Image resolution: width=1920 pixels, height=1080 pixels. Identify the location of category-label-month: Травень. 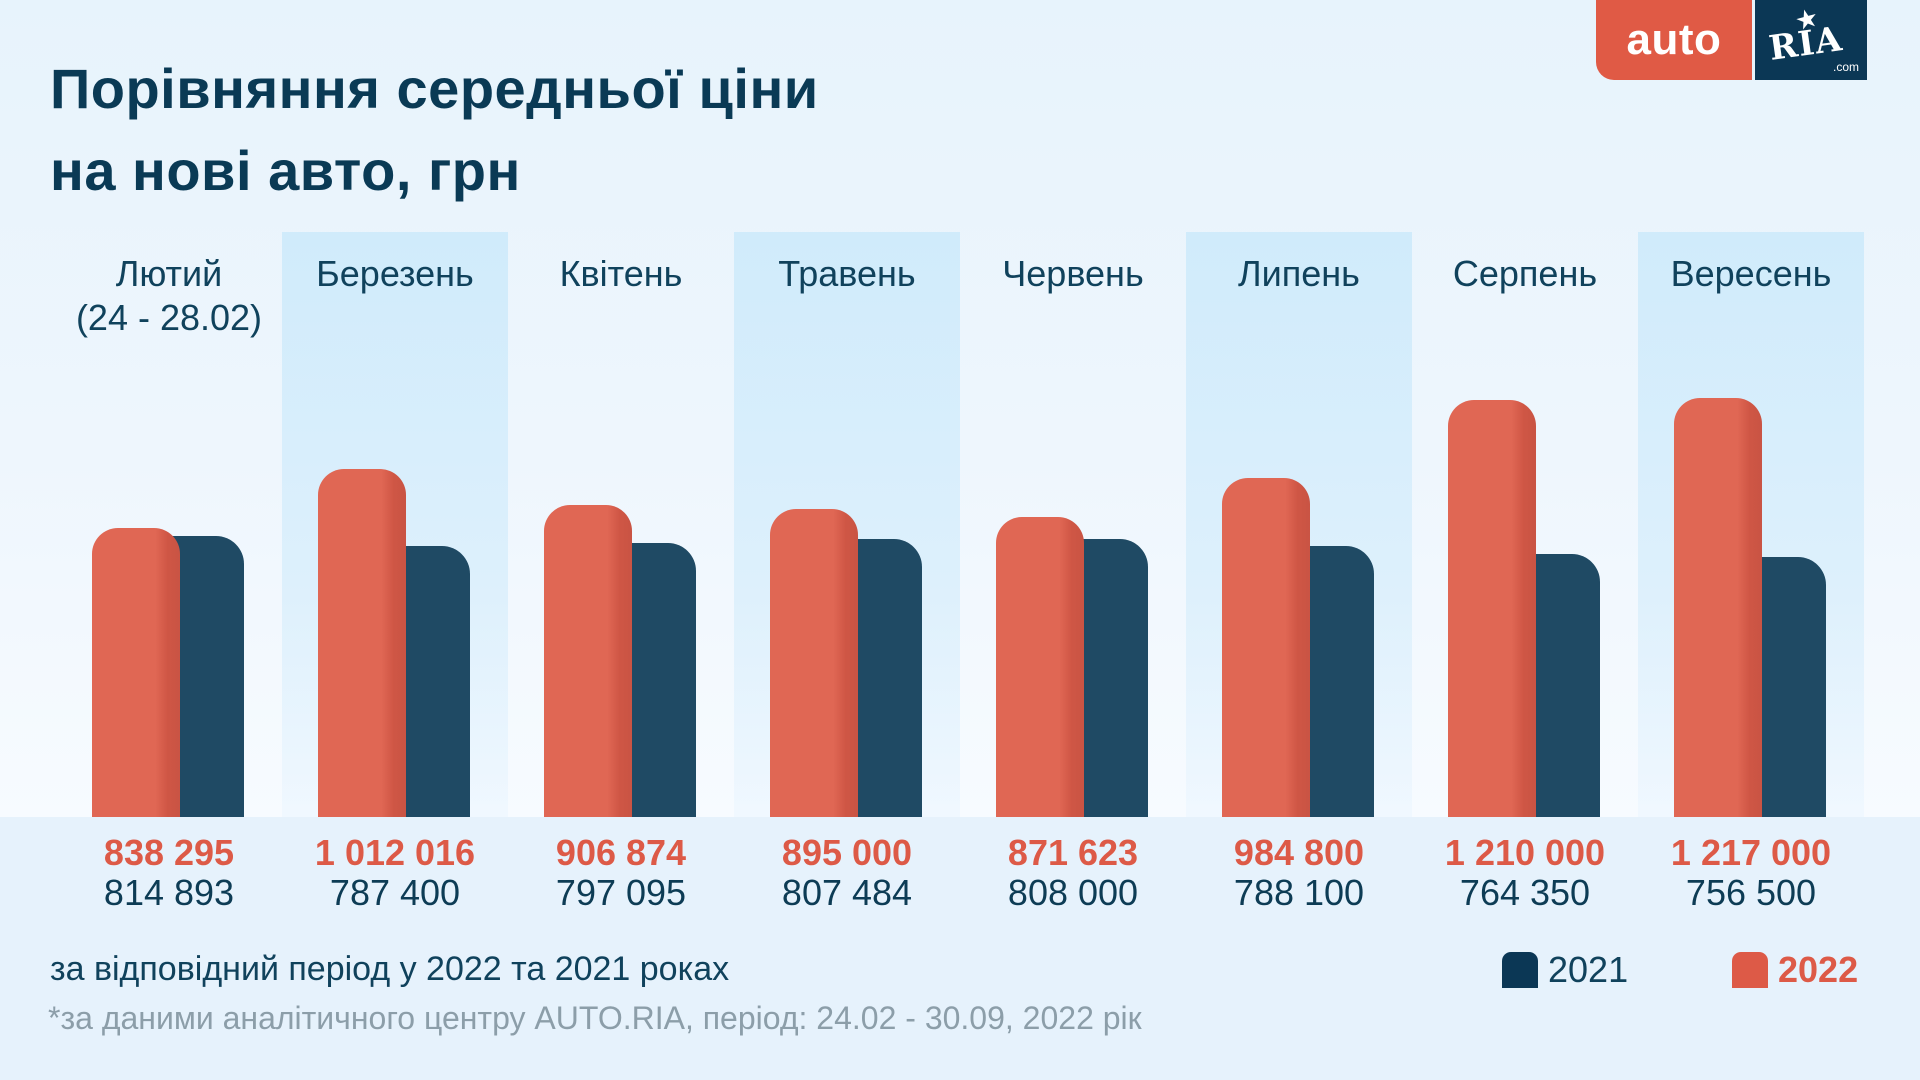
(847, 273).